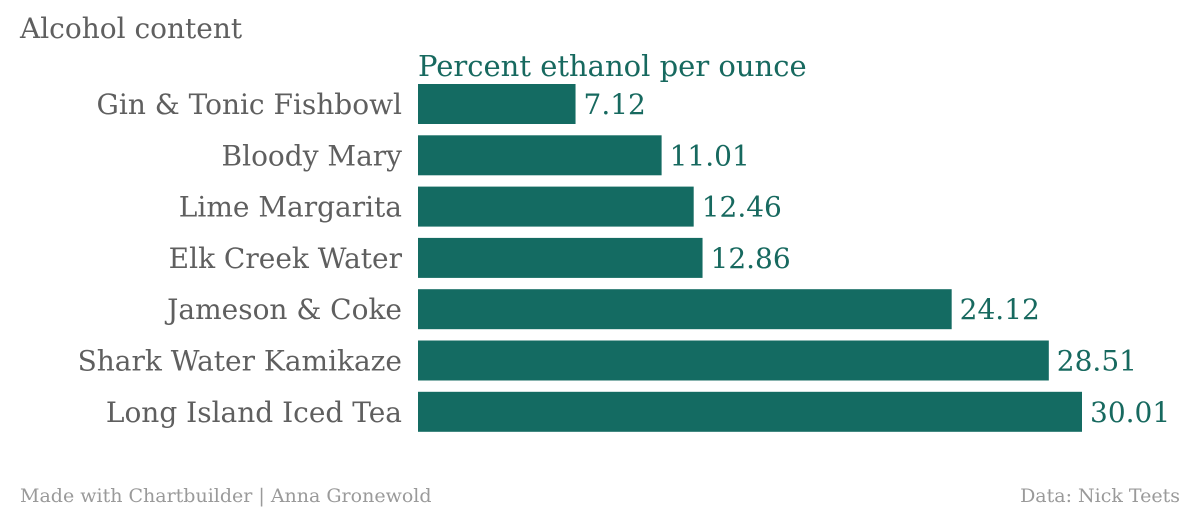  I want to click on value-label: 12.86, so click(751, 258).